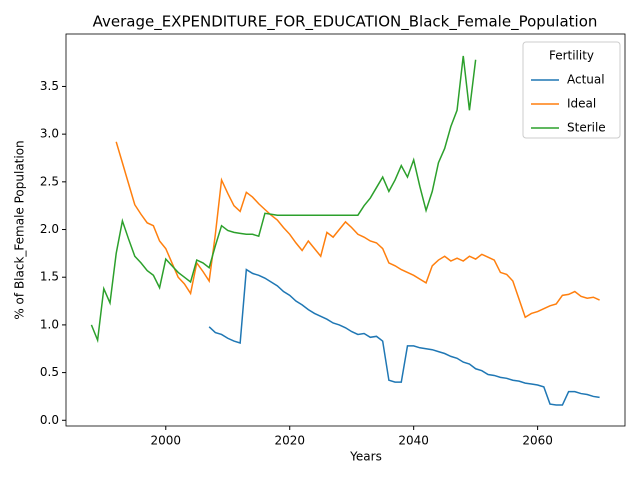 The image size is (640, 480). What do you see at coordinates (571, 90) in the screenshot?
I see `legend-box` at bounding box center [571, 90].